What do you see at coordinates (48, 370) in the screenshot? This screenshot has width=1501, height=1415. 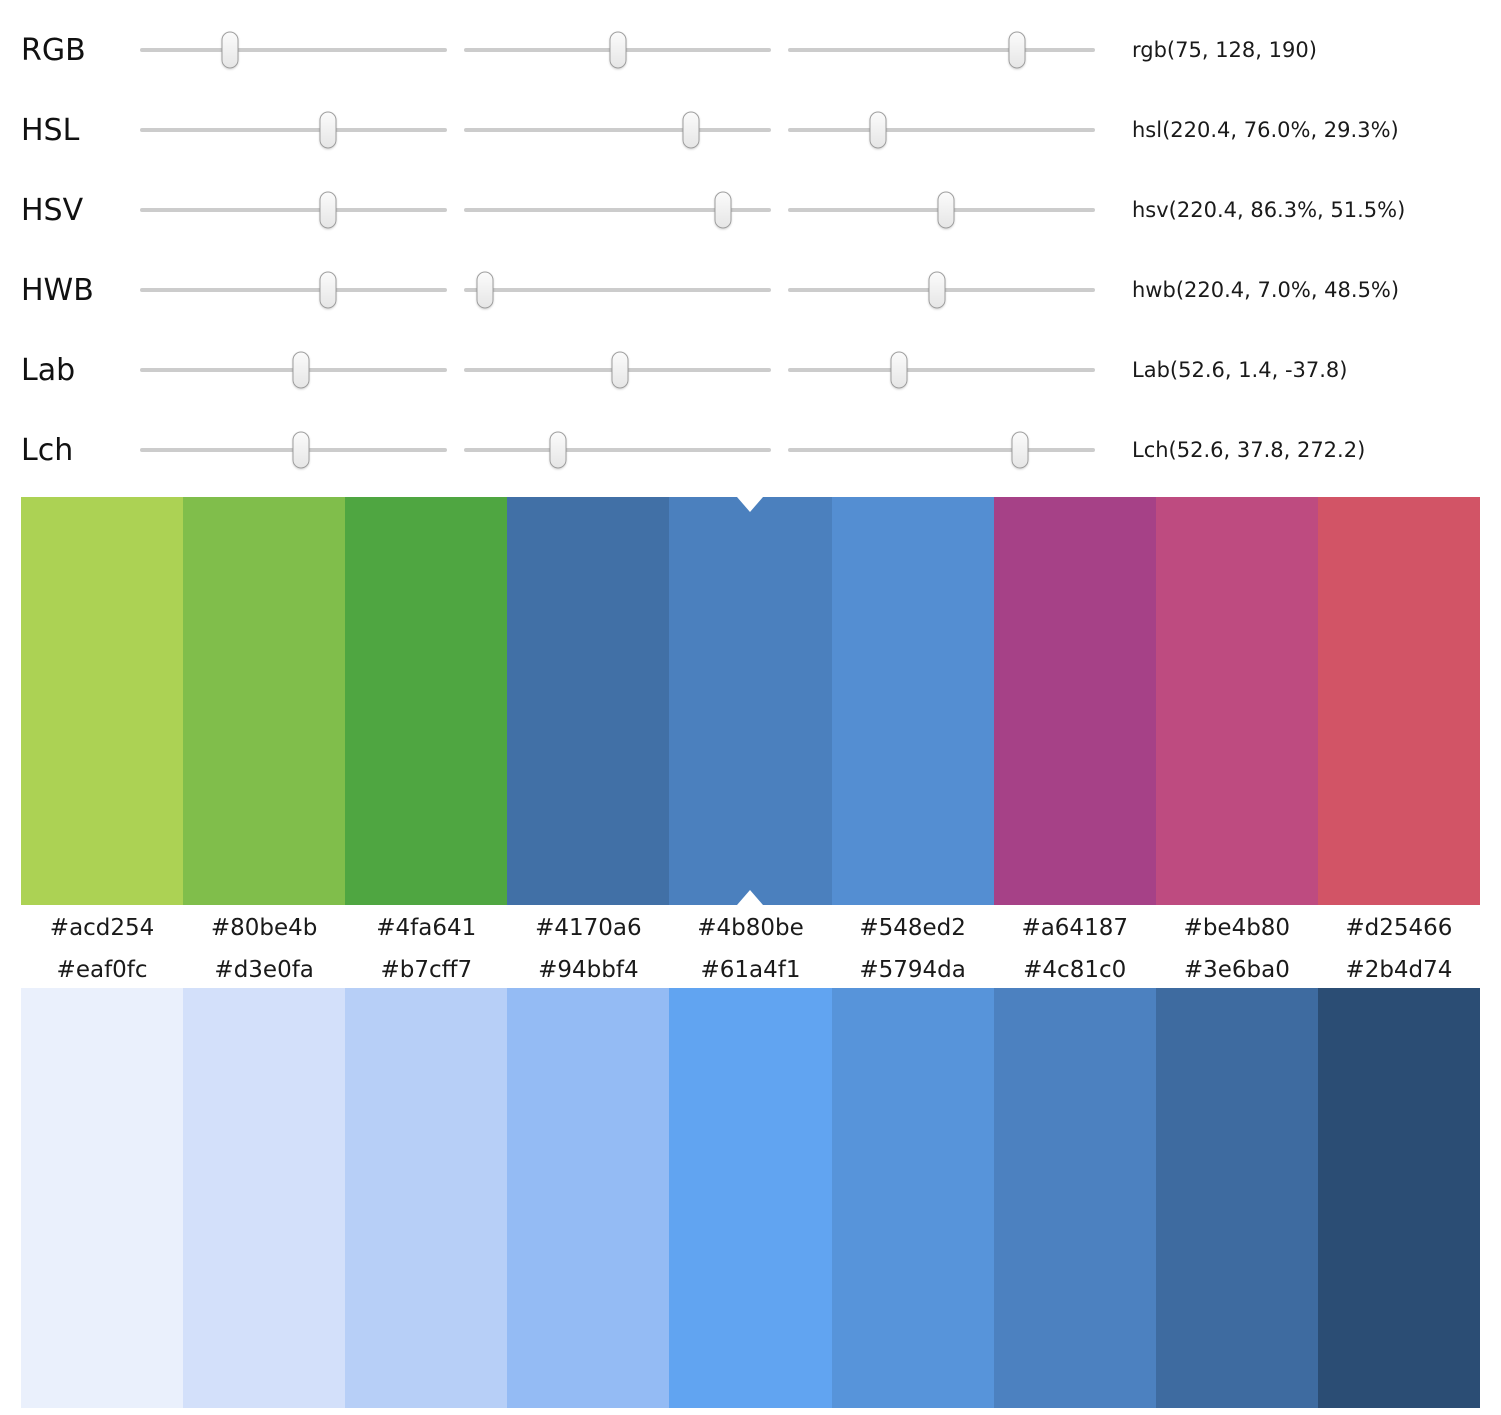 I see `lab-label: Lab` at bounding box center [48, 370].